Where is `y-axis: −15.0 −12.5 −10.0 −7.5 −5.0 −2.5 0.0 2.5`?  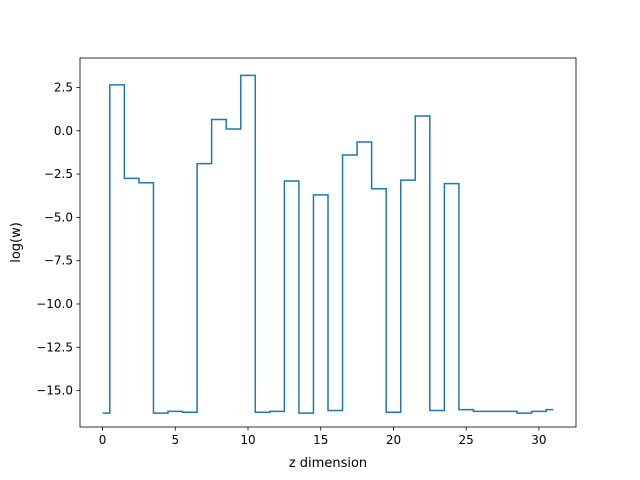 y-axis: −15.0 −12.5 −10.0 −7.5 −5.0 −2.5 0.0 2.5 is located at coordinates (58, 239).